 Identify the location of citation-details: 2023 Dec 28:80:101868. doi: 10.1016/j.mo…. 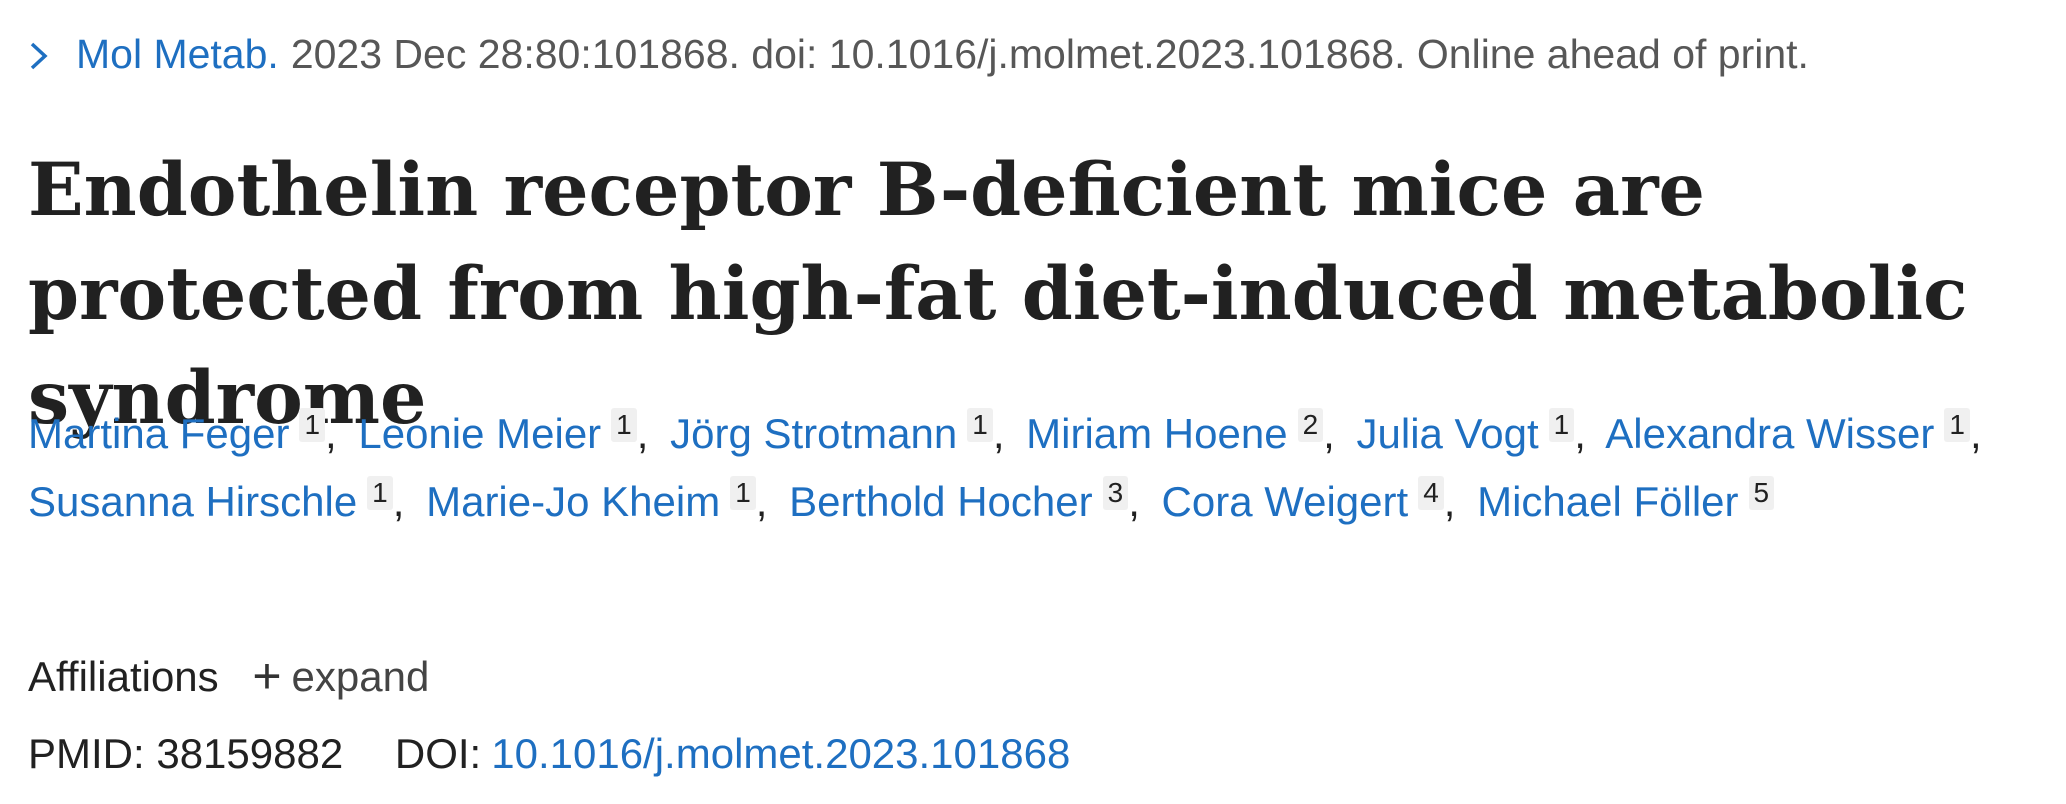
(1050, 54).